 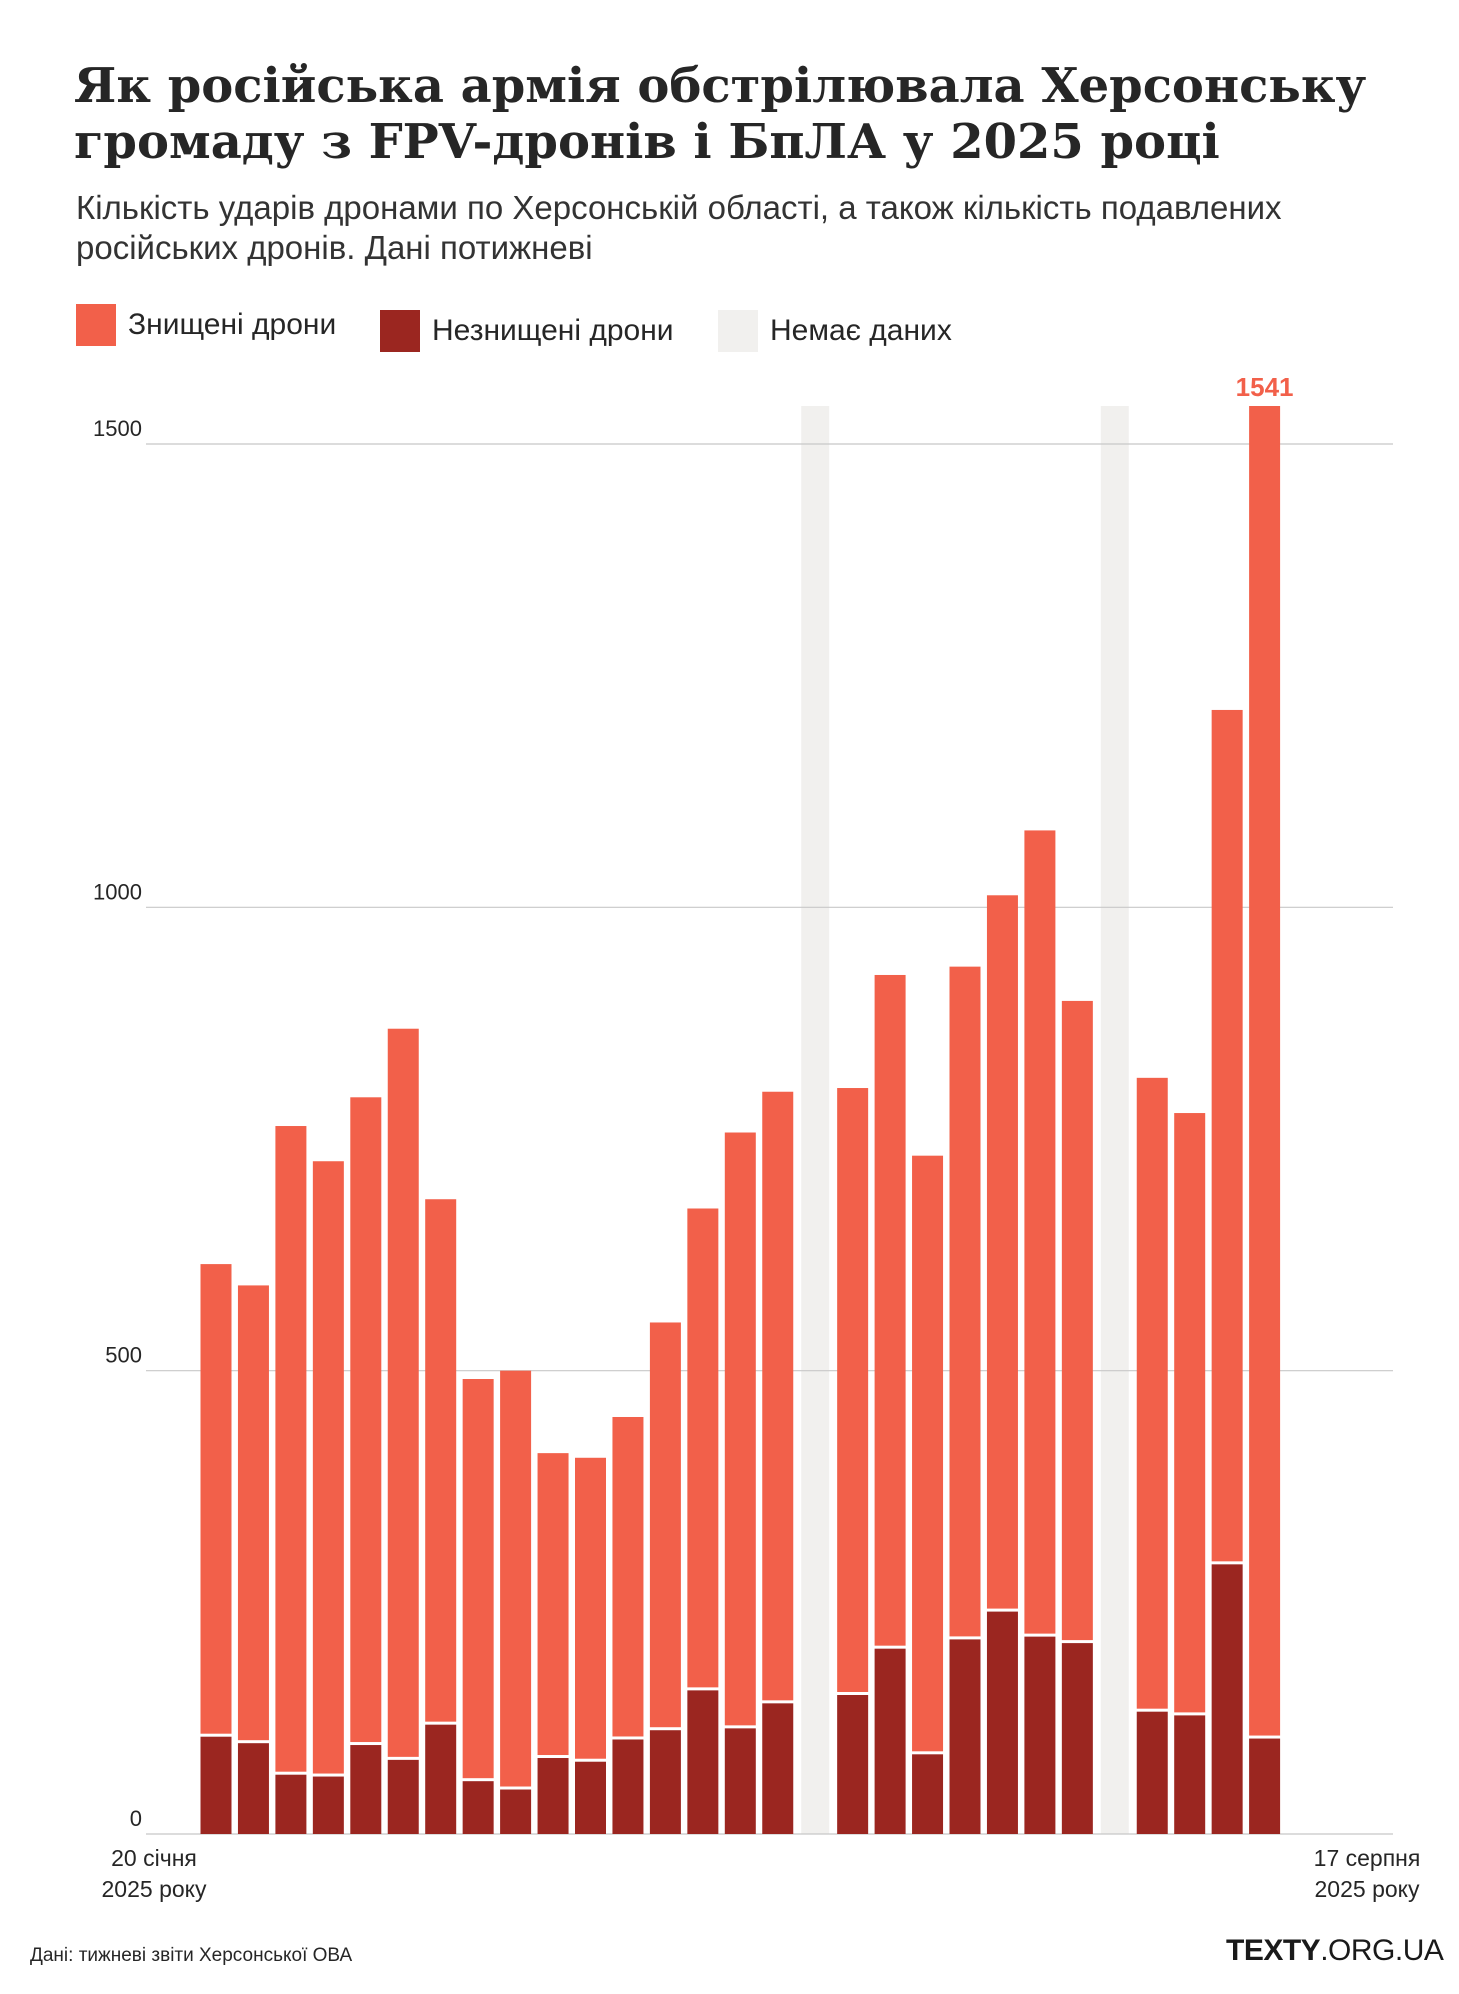 I want to click on legend-swatch-not-destroyed, so click(x=400, y=331).